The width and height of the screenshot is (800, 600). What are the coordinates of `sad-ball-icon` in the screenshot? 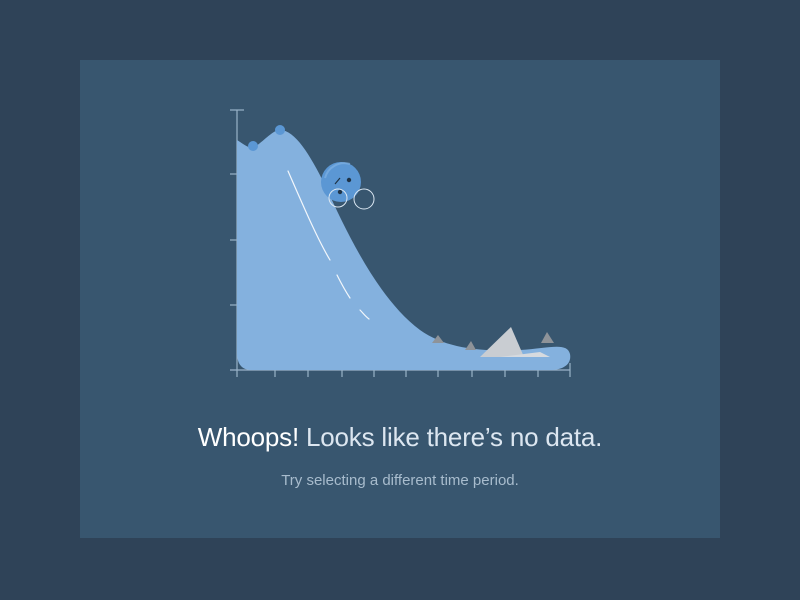 It's located at (348, 186).